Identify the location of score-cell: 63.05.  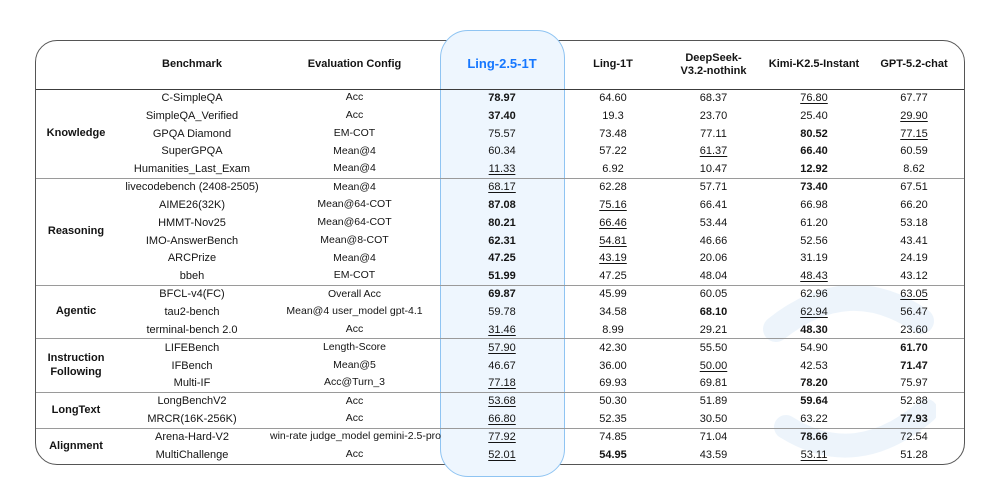
(914, 294).